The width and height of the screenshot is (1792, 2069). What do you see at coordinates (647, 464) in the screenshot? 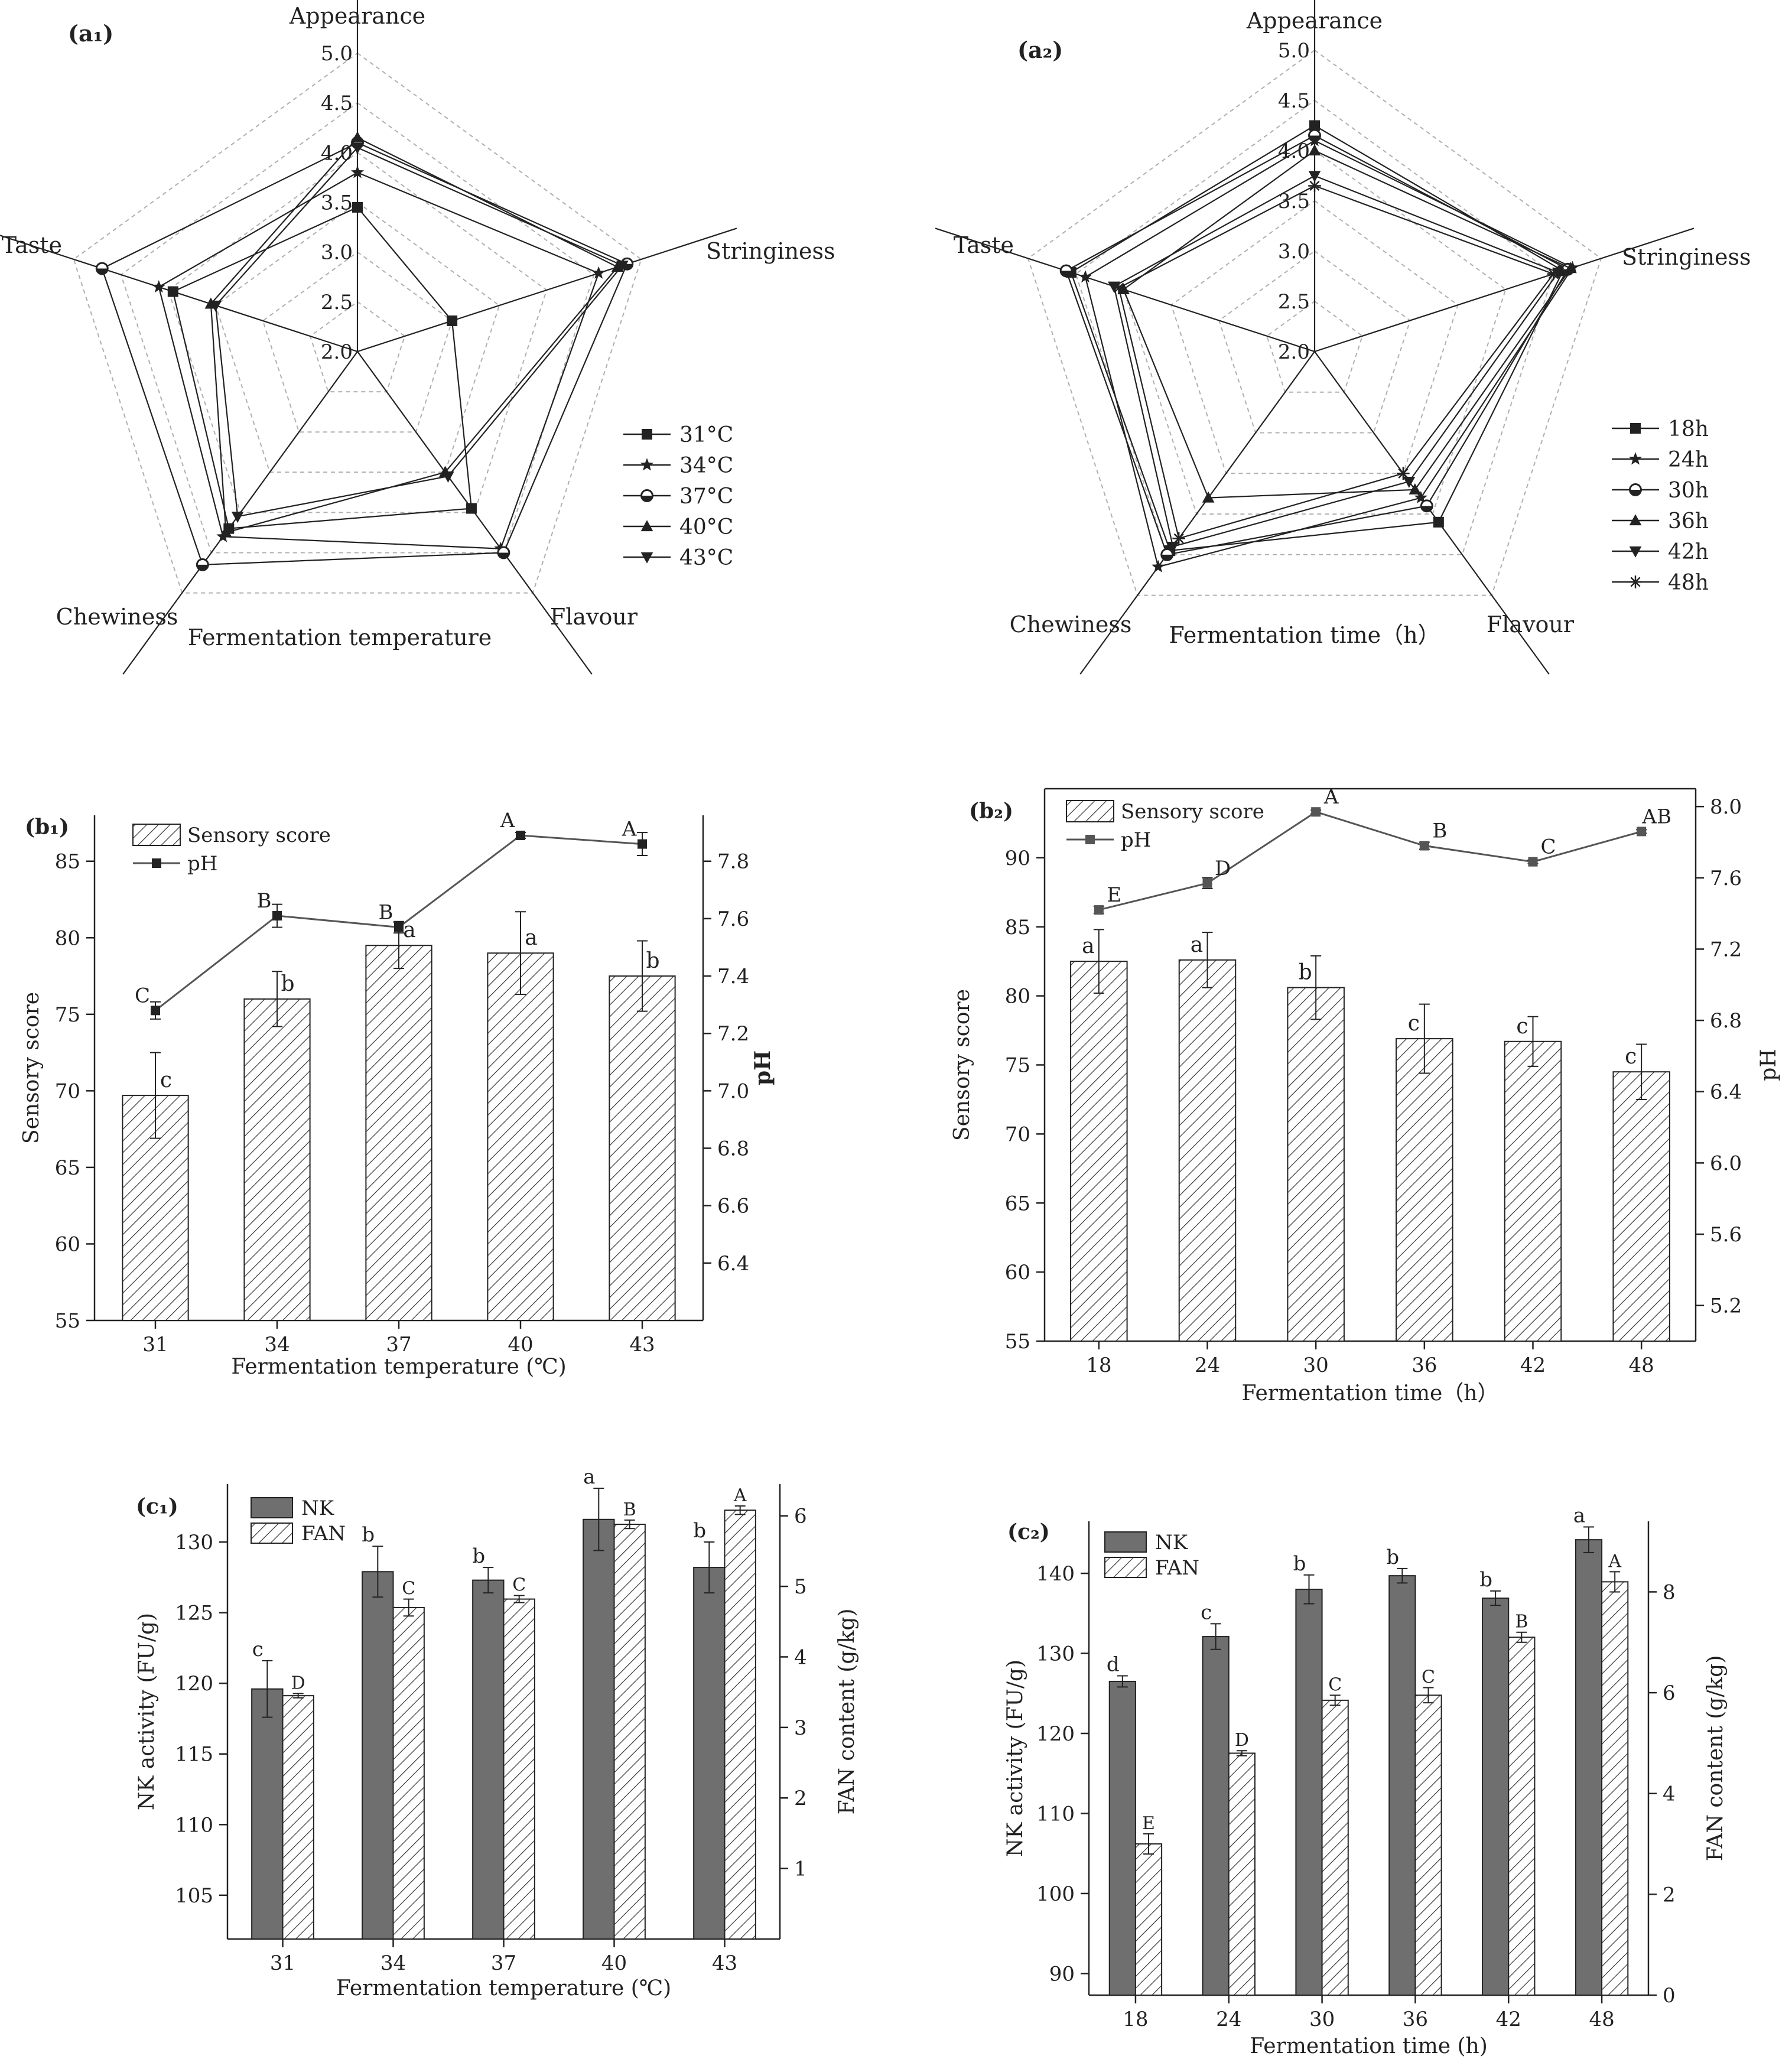
I see `a1-legend-marker-34°C-shape` at bounding box center [647, 464].